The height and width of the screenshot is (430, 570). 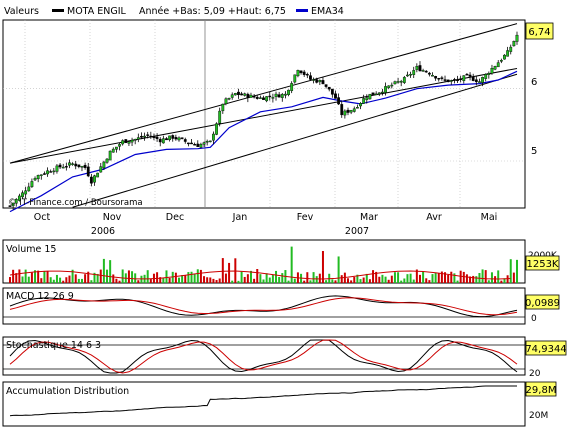 What do you see at coordinates (542, 302) in the screenshot?
I see `macd-last-box` at bounding box center [542, 302].